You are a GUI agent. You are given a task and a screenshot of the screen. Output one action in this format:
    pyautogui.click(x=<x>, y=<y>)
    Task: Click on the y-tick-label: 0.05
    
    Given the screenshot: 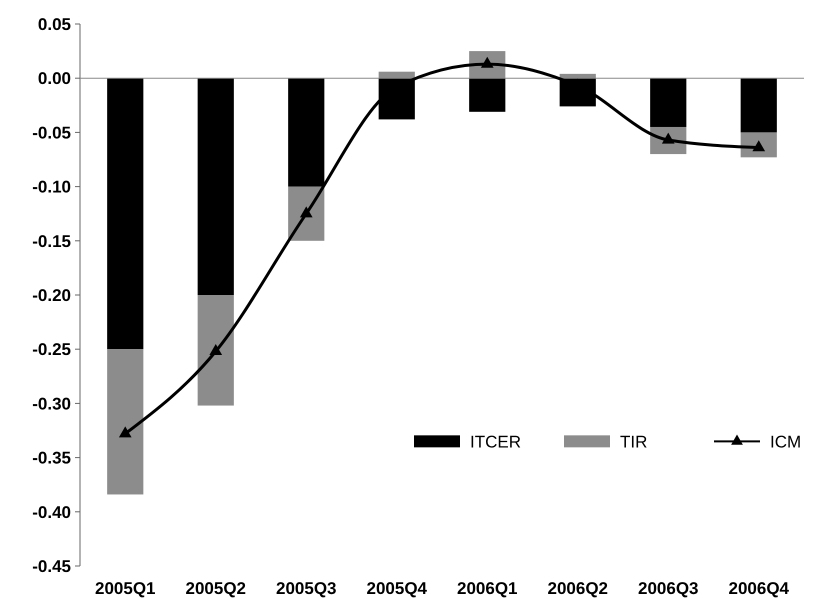 What is the action you would take?
    pyautogui.click(x=54, y=24)
    